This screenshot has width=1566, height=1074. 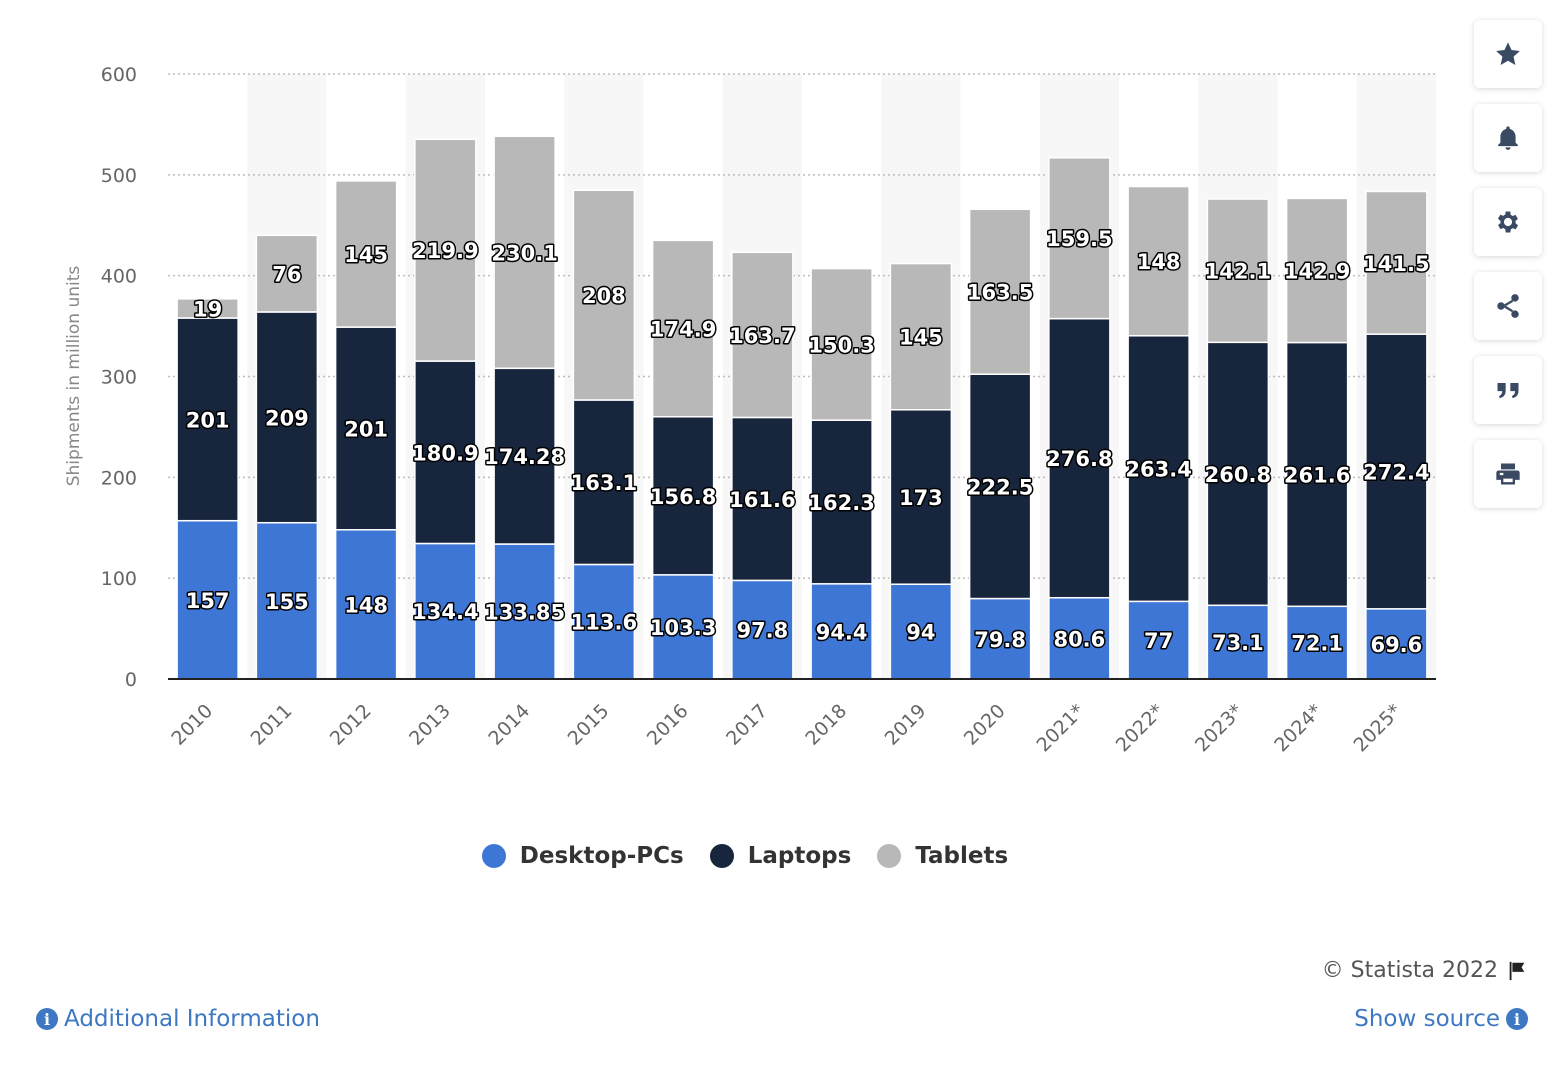 What do you see at coordinates (1158, 641) in the screenshot?
I see `data-label: 77` at bounding box center [1158, 641].